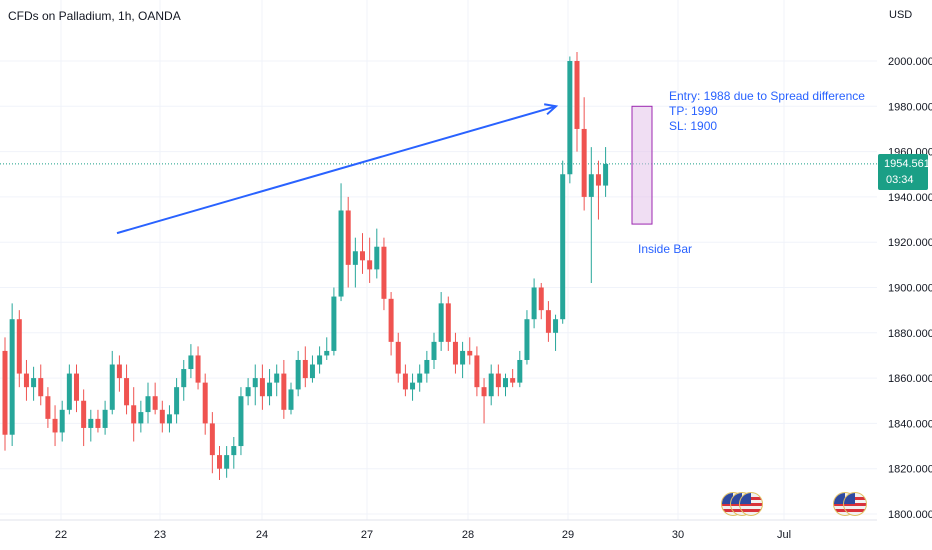  I want to click on inside-bar-box, so click(642, 165).